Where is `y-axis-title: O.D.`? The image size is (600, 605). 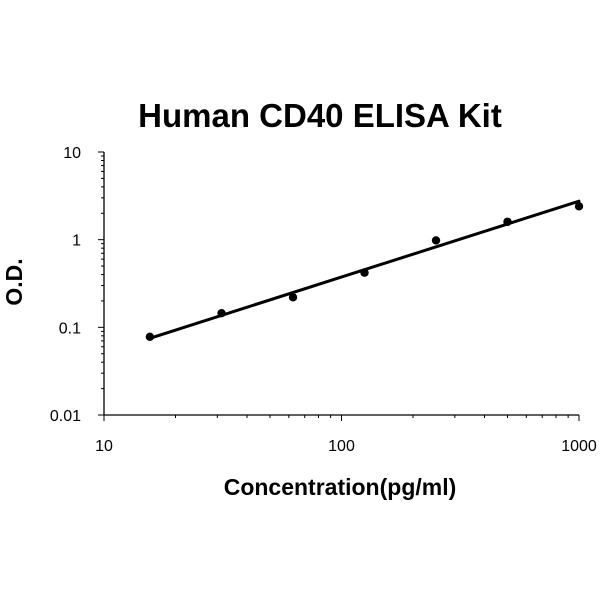
y-axis-title: O.D. is located at coordinates (14, 281).